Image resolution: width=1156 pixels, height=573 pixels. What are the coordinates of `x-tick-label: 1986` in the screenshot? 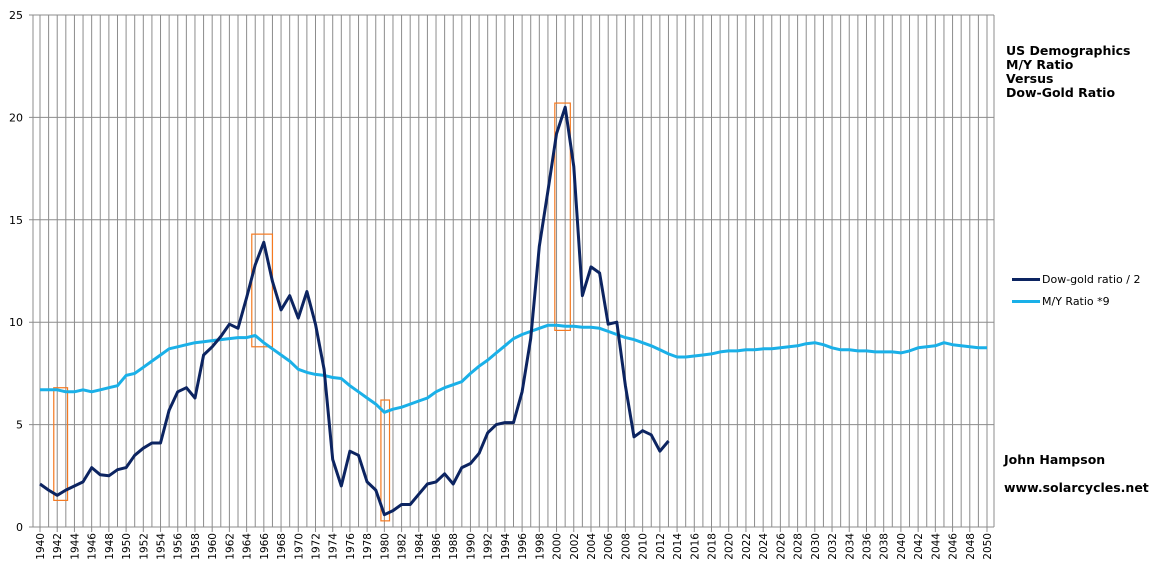 It's located at (437, 546).